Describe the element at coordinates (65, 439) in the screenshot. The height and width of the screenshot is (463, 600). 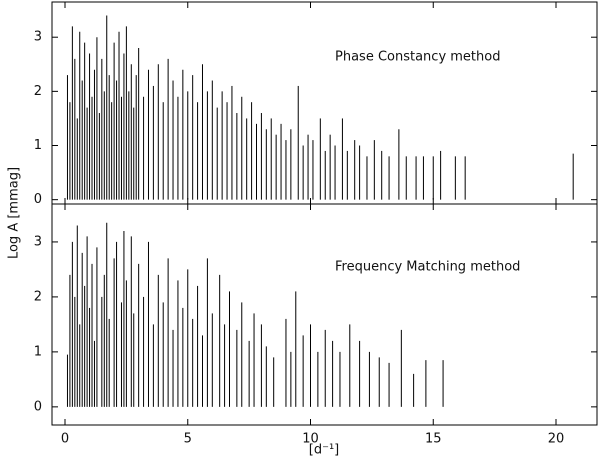
I see `x-tick-label: 0` at that location.